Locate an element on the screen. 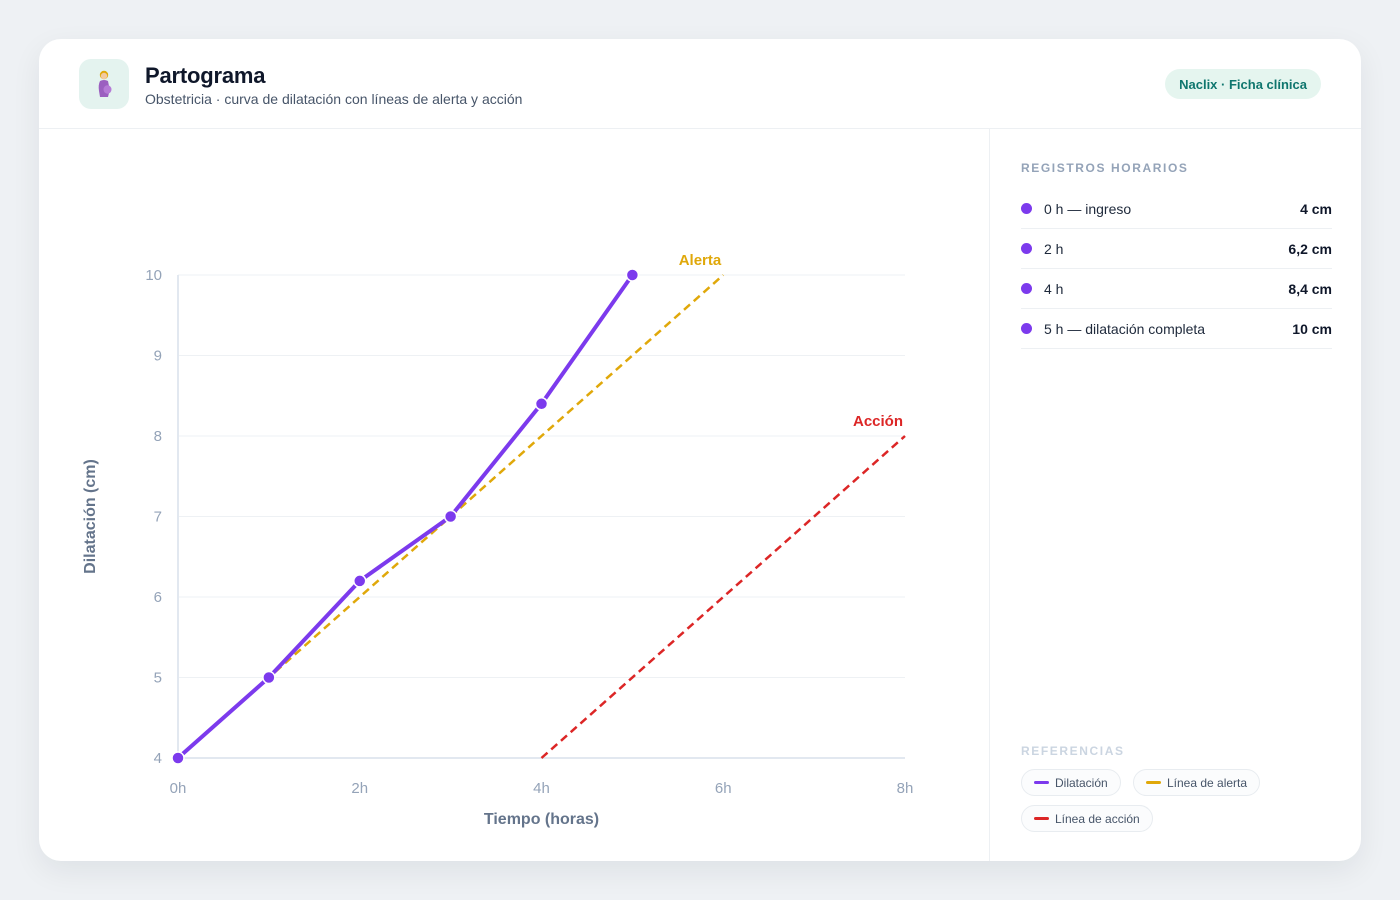 The image size is (1400, 900). legend-chip: Dilatación is located at coordinates (1071, 782).